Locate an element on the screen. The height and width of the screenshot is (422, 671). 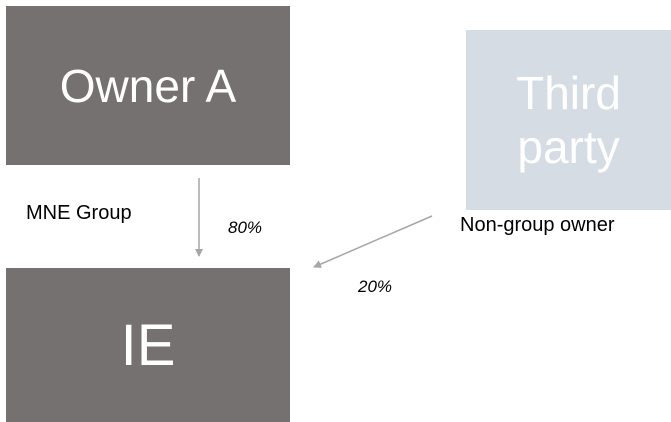
mne-group-label: MNE Group is located at coordinates (79, 213).